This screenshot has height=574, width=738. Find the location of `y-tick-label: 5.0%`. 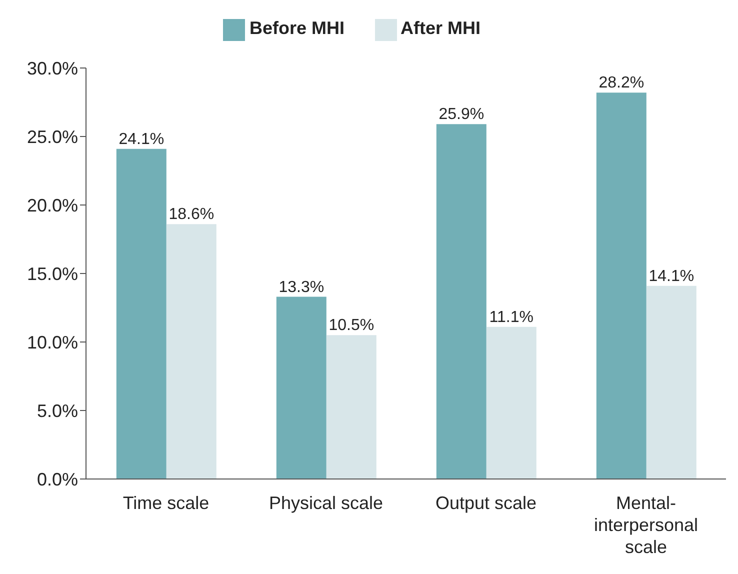

y-tick-label: 5.0% is located at coordinates (57, 410).